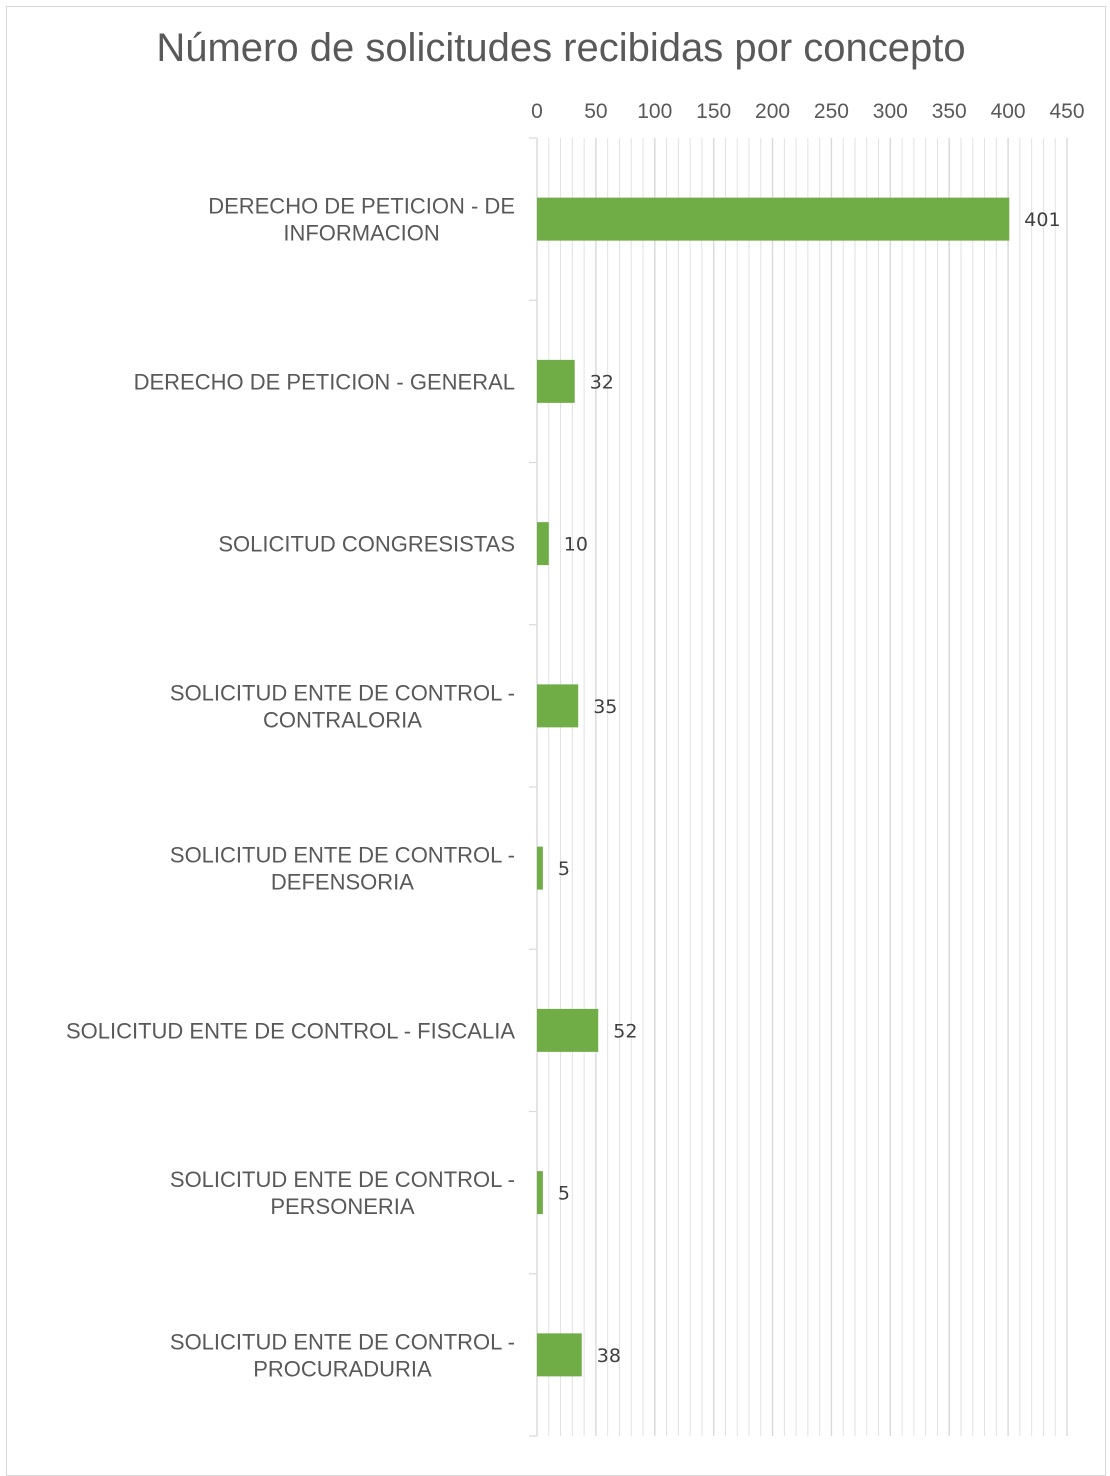 This screenshot has width=1110, height=1476. I want to click on x-tick-label: 150, so click(713, 111).